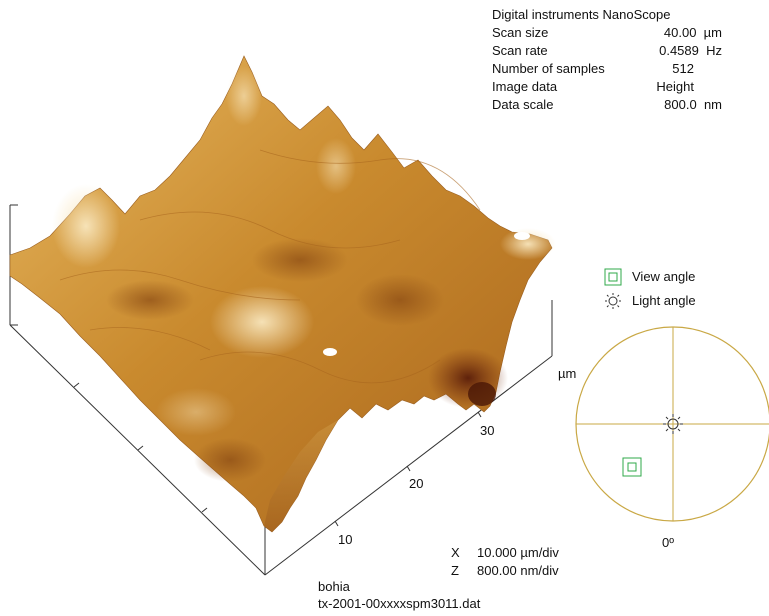 This screenshot has width=769, height=616. Describe the element at coordinates (334, 586) in the screenshot. I see `sample-name: bohia` at that location.